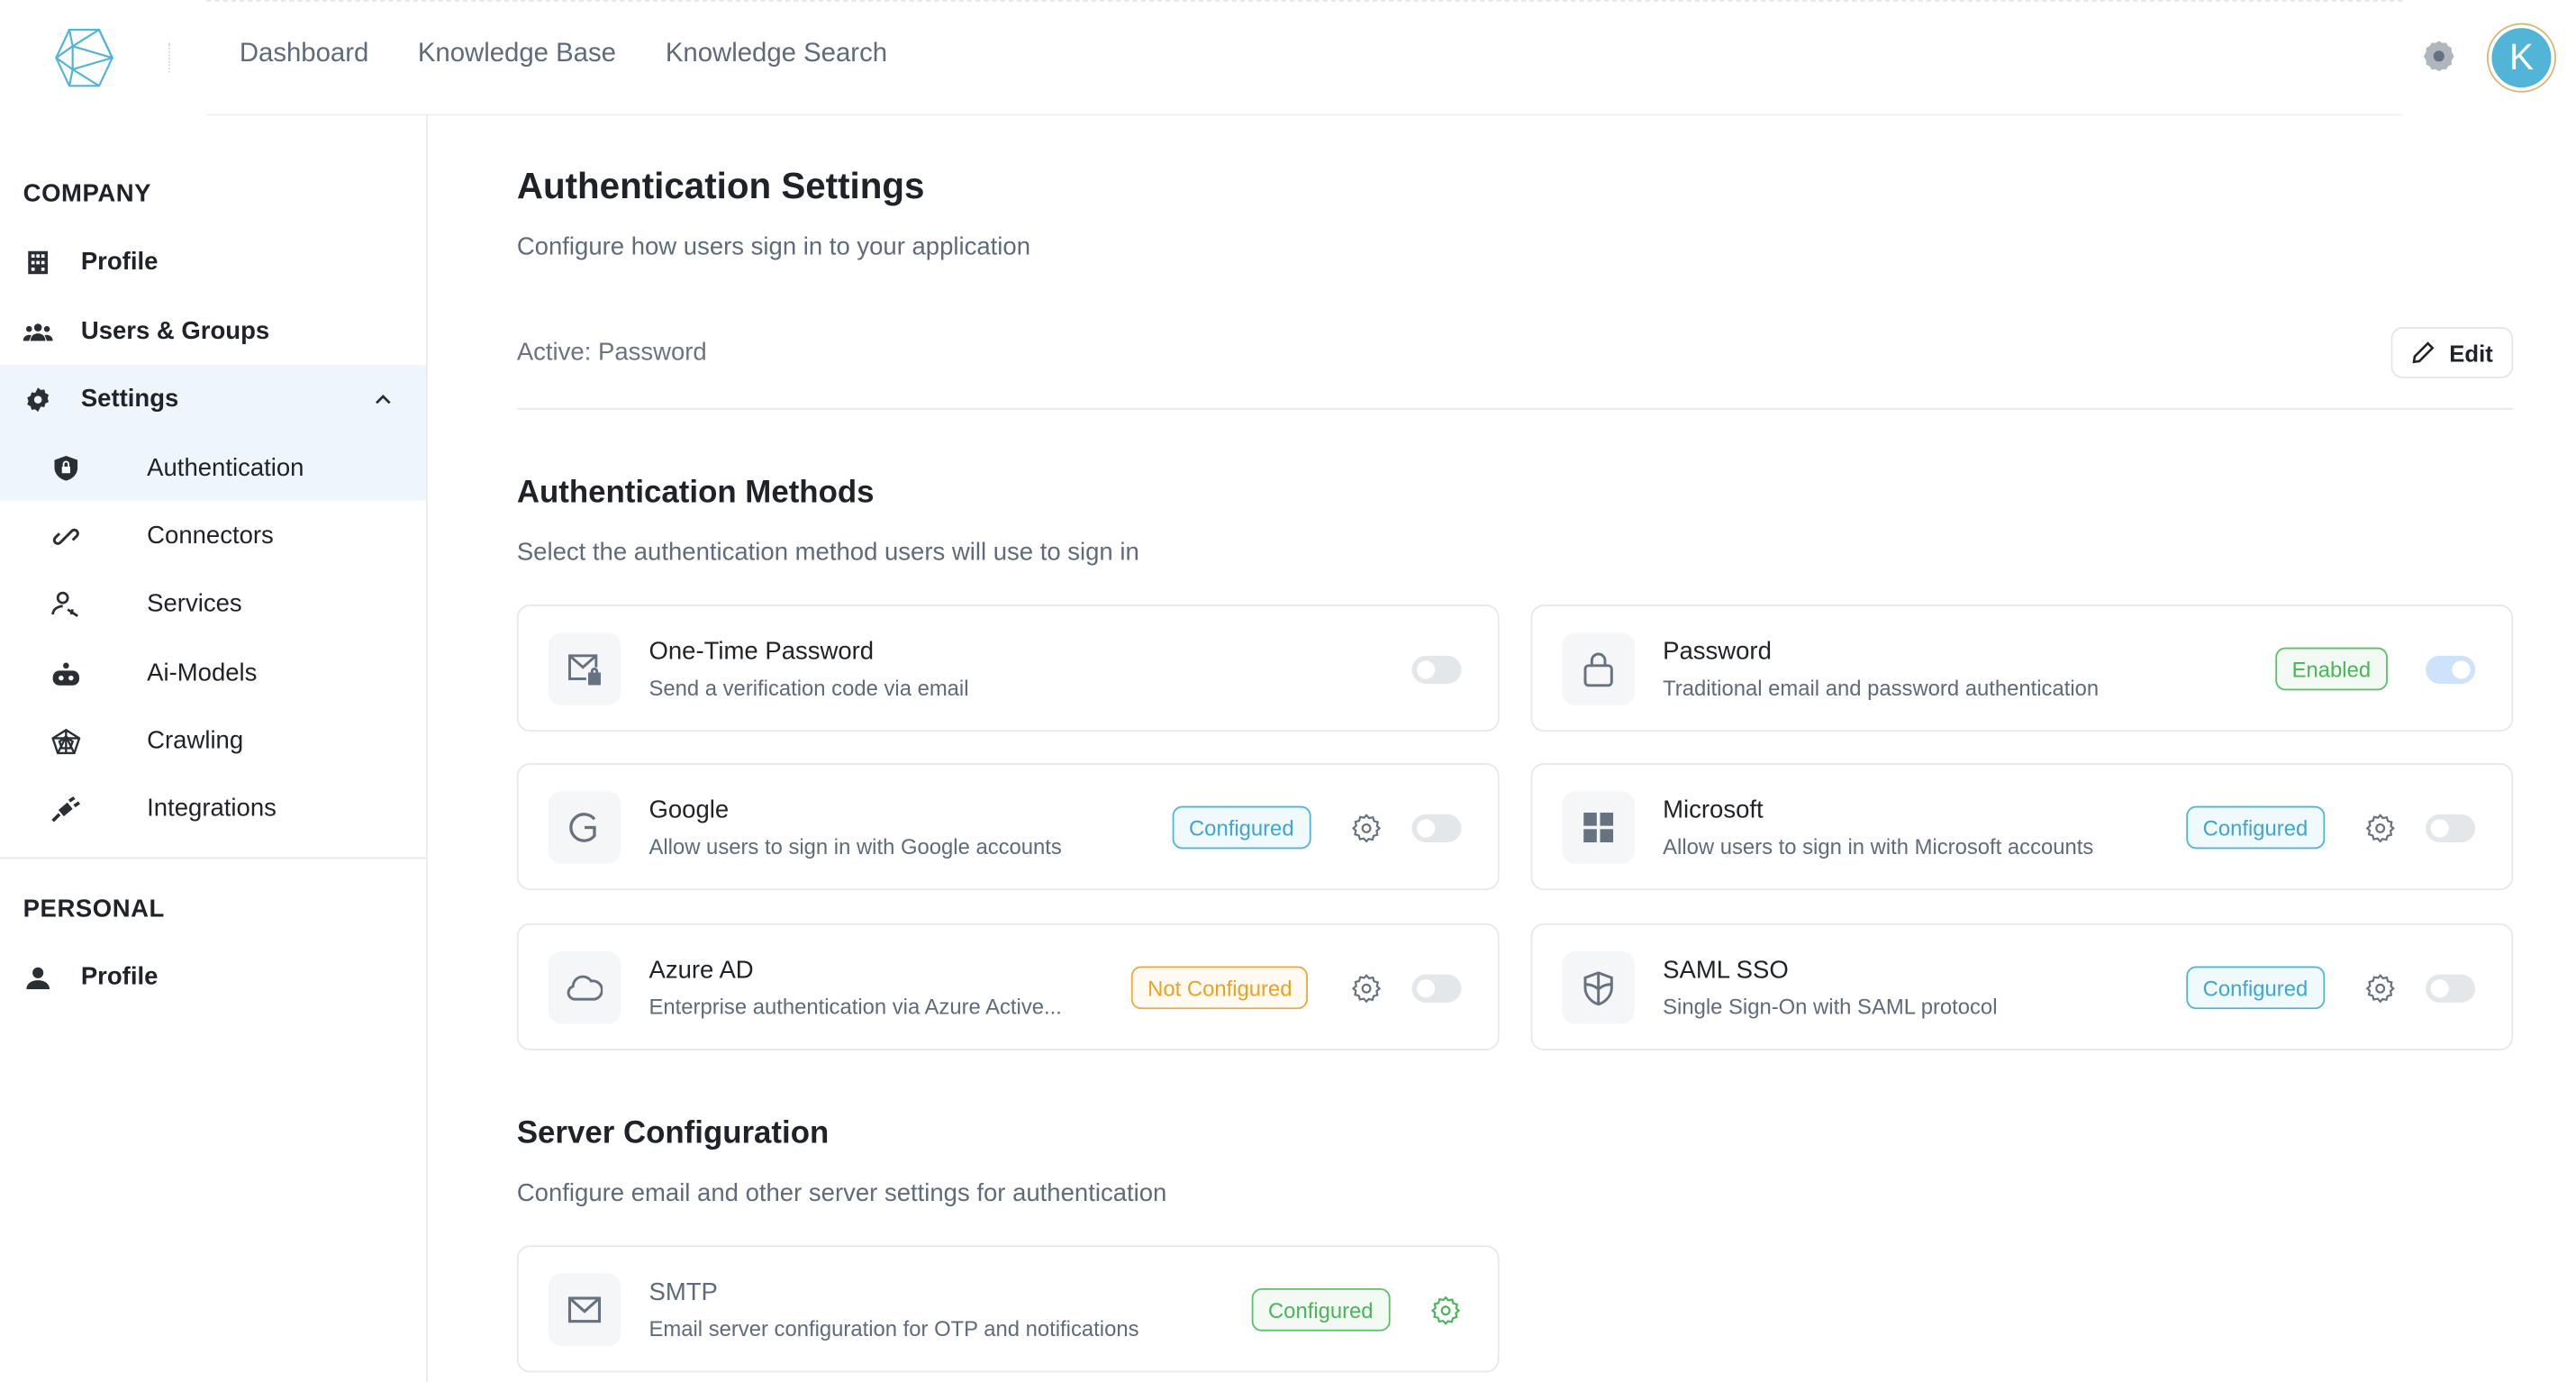  Describe the element at coordinates (1304, 1) in the screenshot. I see `header-top-border` at that location.